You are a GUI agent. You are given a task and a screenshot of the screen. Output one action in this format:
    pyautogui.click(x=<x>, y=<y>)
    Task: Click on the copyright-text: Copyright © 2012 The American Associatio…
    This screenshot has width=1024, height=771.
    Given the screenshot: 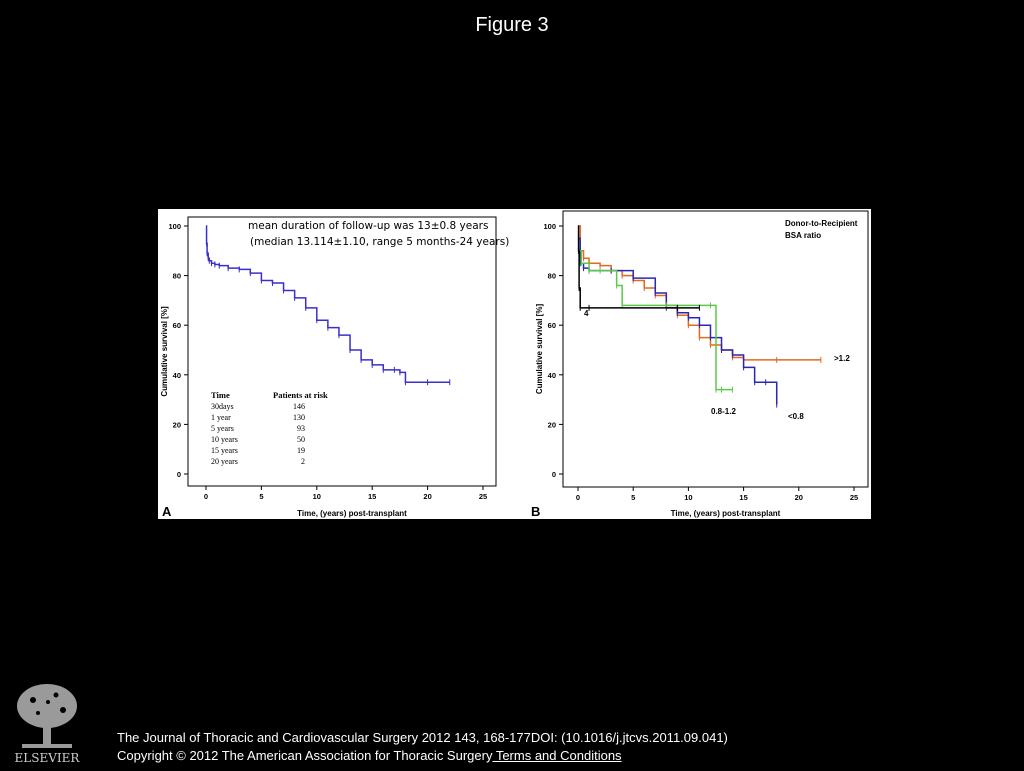 What is the action you would take?
    pyautogui.click(x=305, y=755)
    